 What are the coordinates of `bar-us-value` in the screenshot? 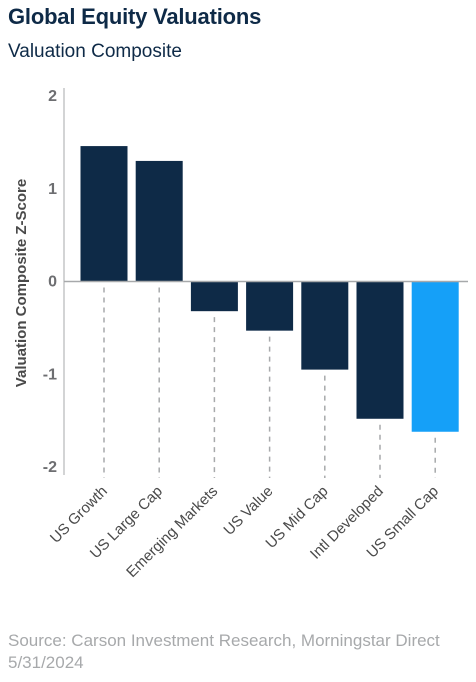 It's located at (270, 306).